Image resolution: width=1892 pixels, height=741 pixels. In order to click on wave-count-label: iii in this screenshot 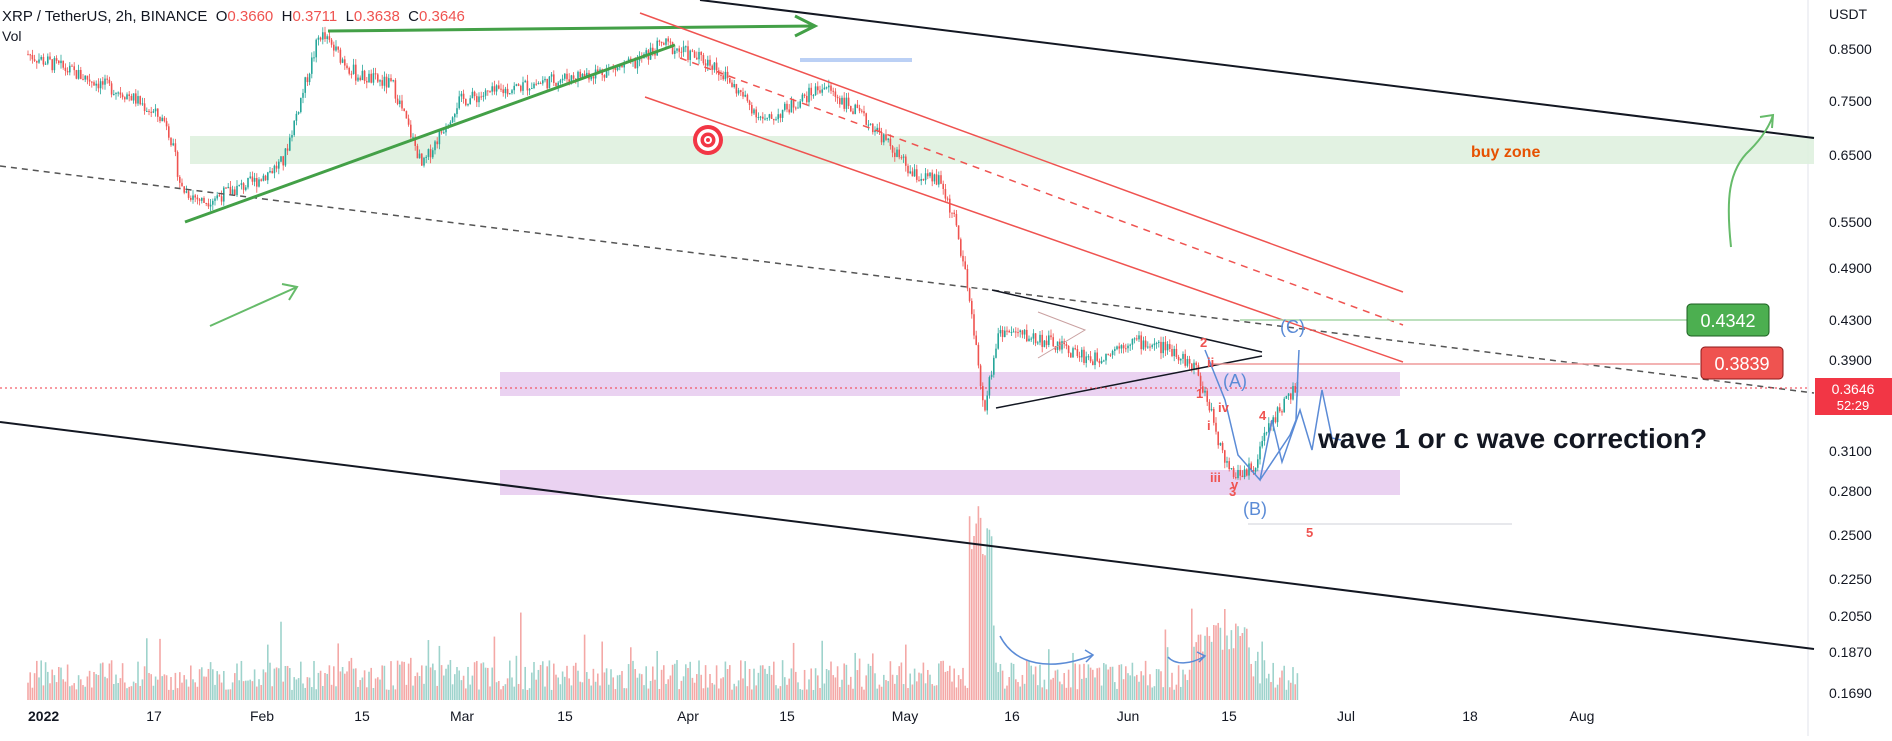, I will do `click(1215, 477)`.